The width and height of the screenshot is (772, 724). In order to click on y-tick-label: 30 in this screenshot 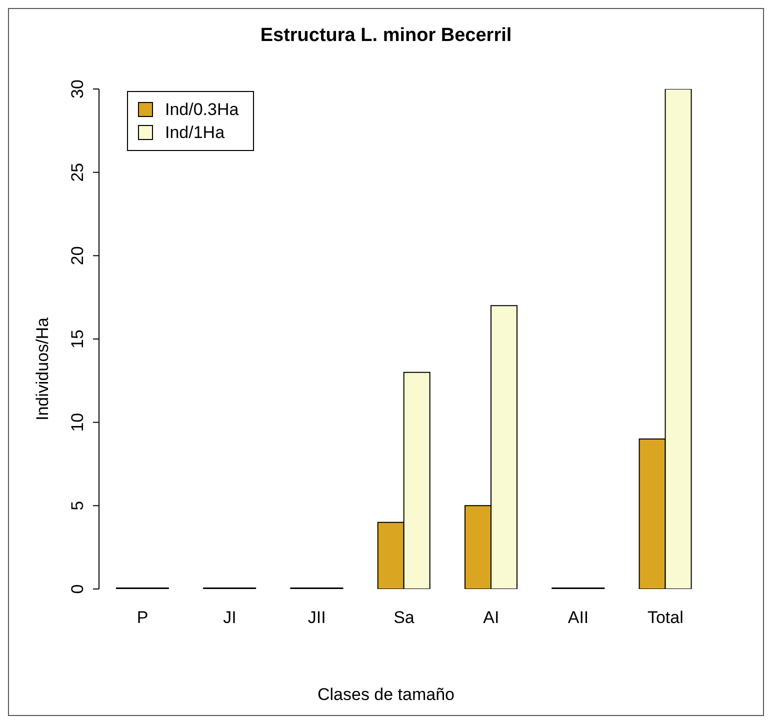, I will do `click(77, 89)`.